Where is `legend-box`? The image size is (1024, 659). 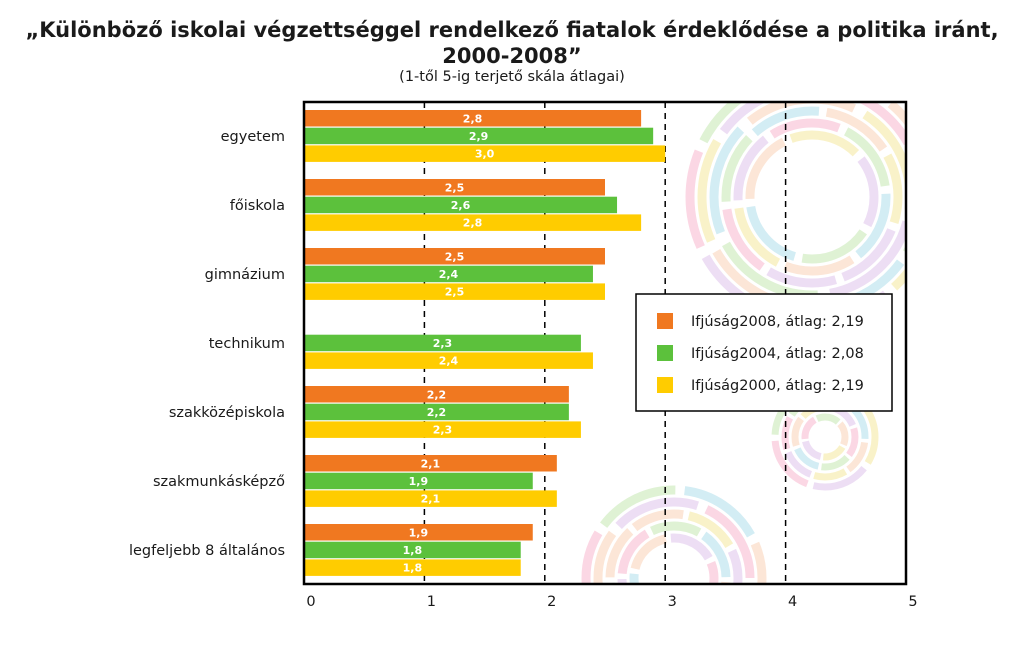
legend-box is located at coordinates (764, 352).